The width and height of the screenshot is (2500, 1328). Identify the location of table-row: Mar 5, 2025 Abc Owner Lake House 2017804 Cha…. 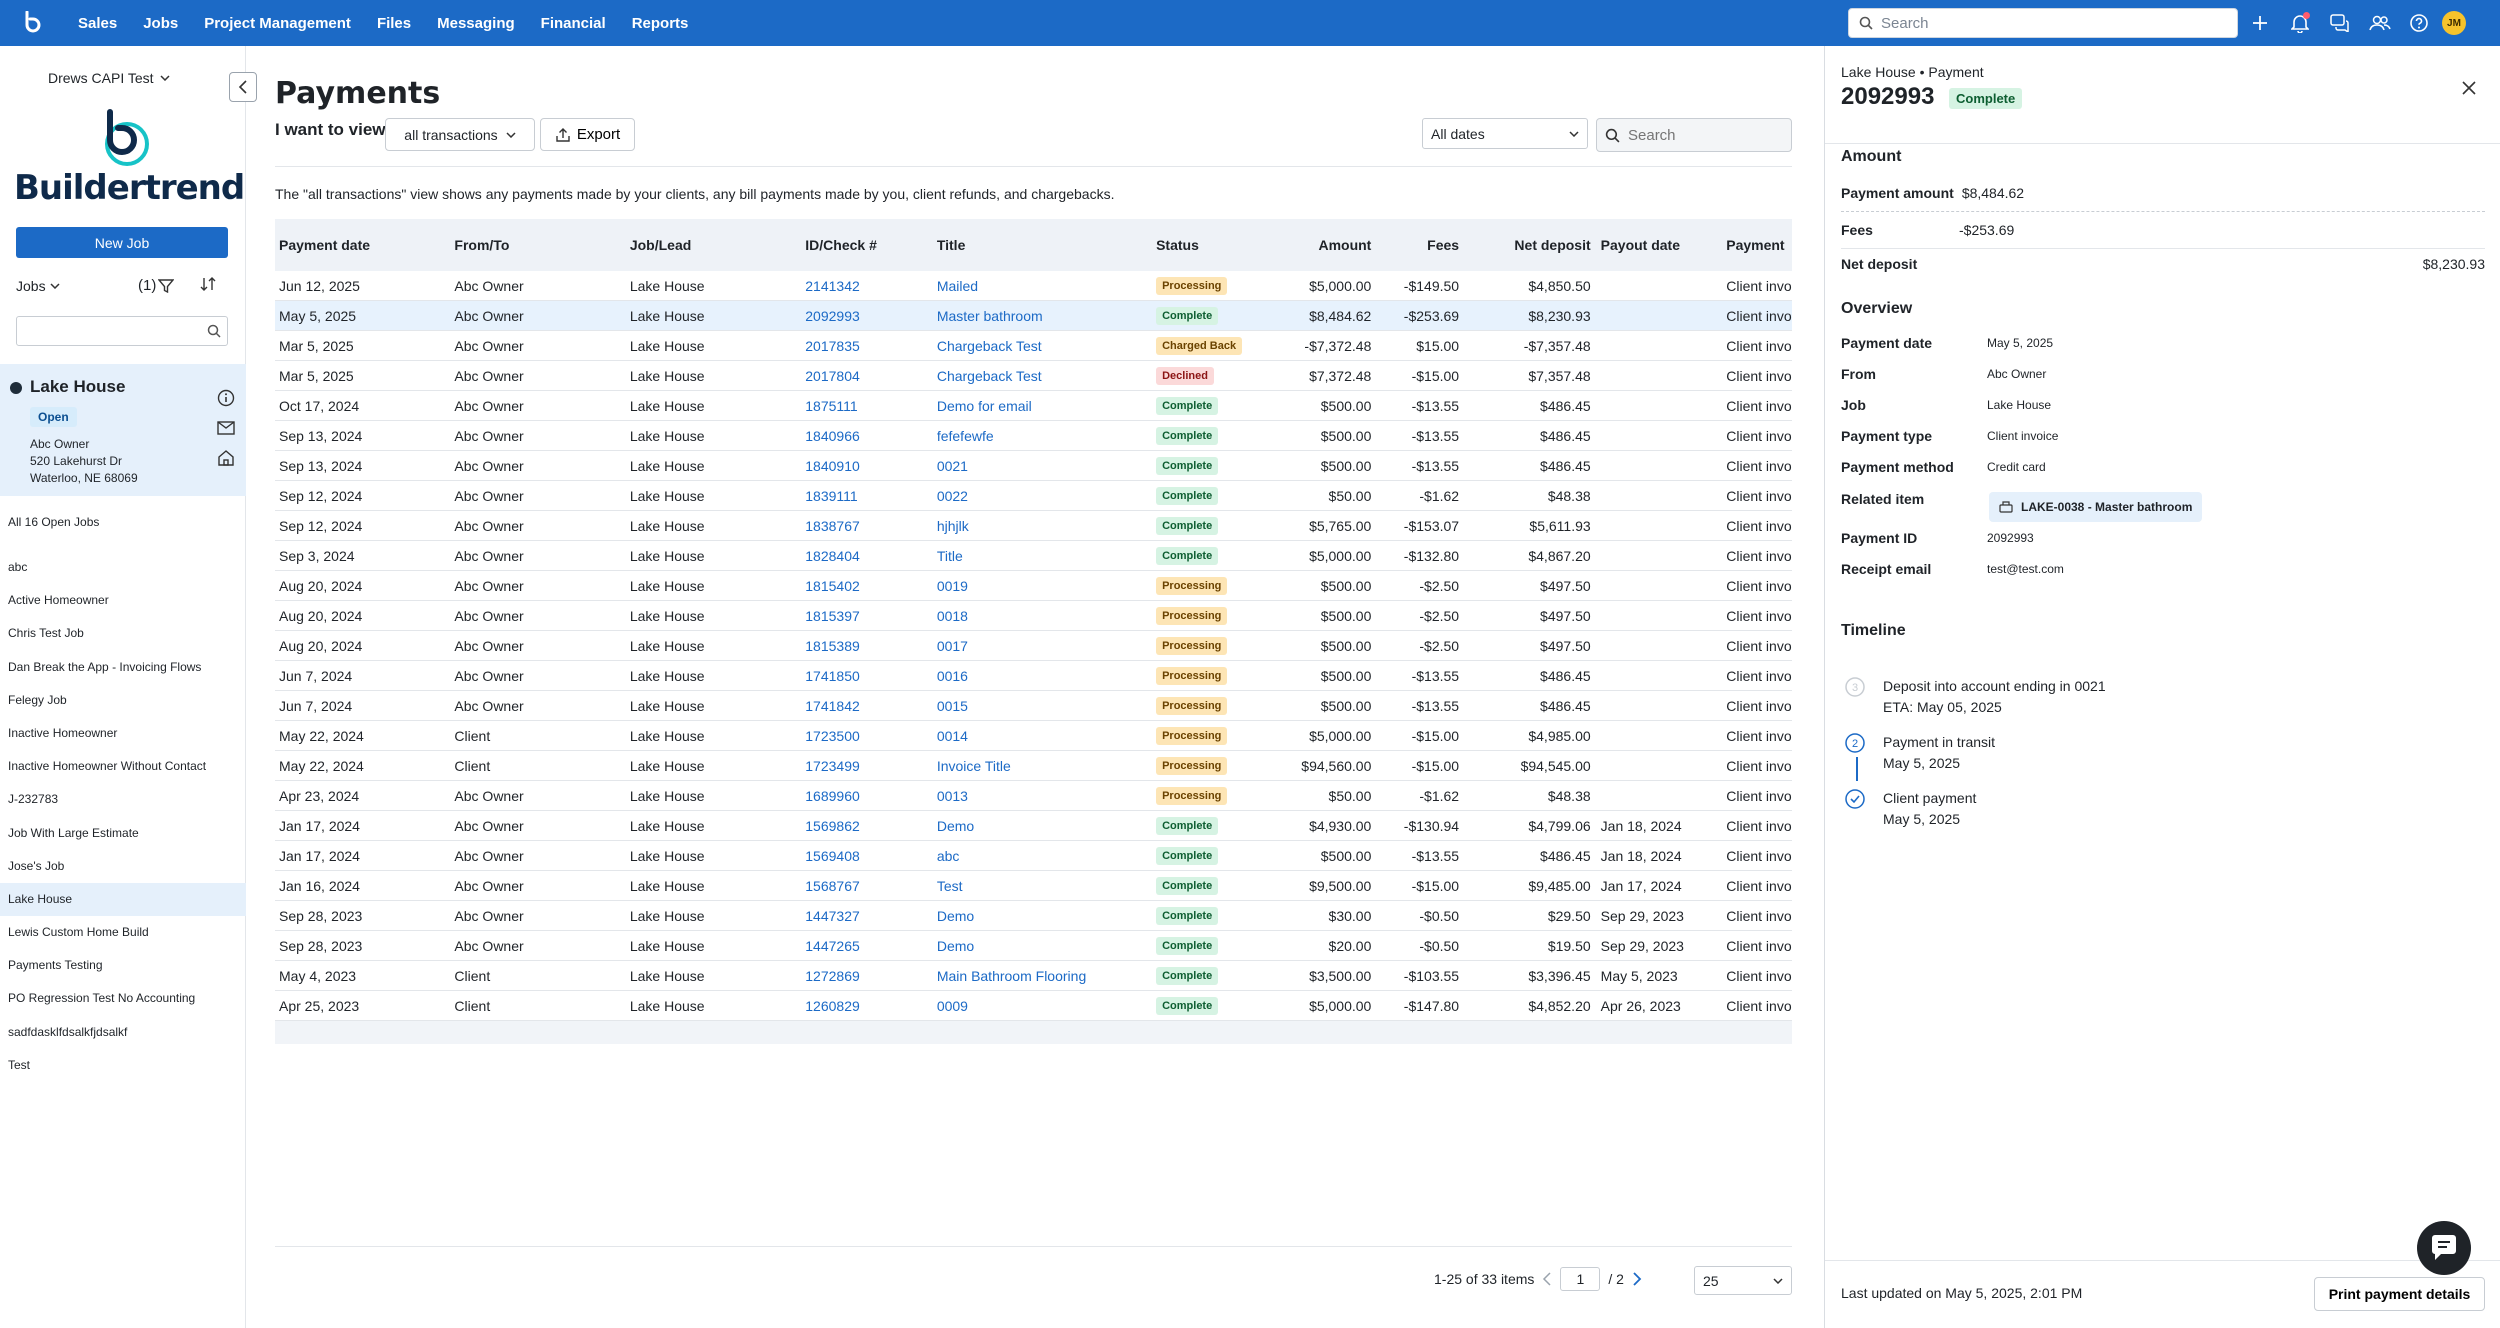
(1033, 376).